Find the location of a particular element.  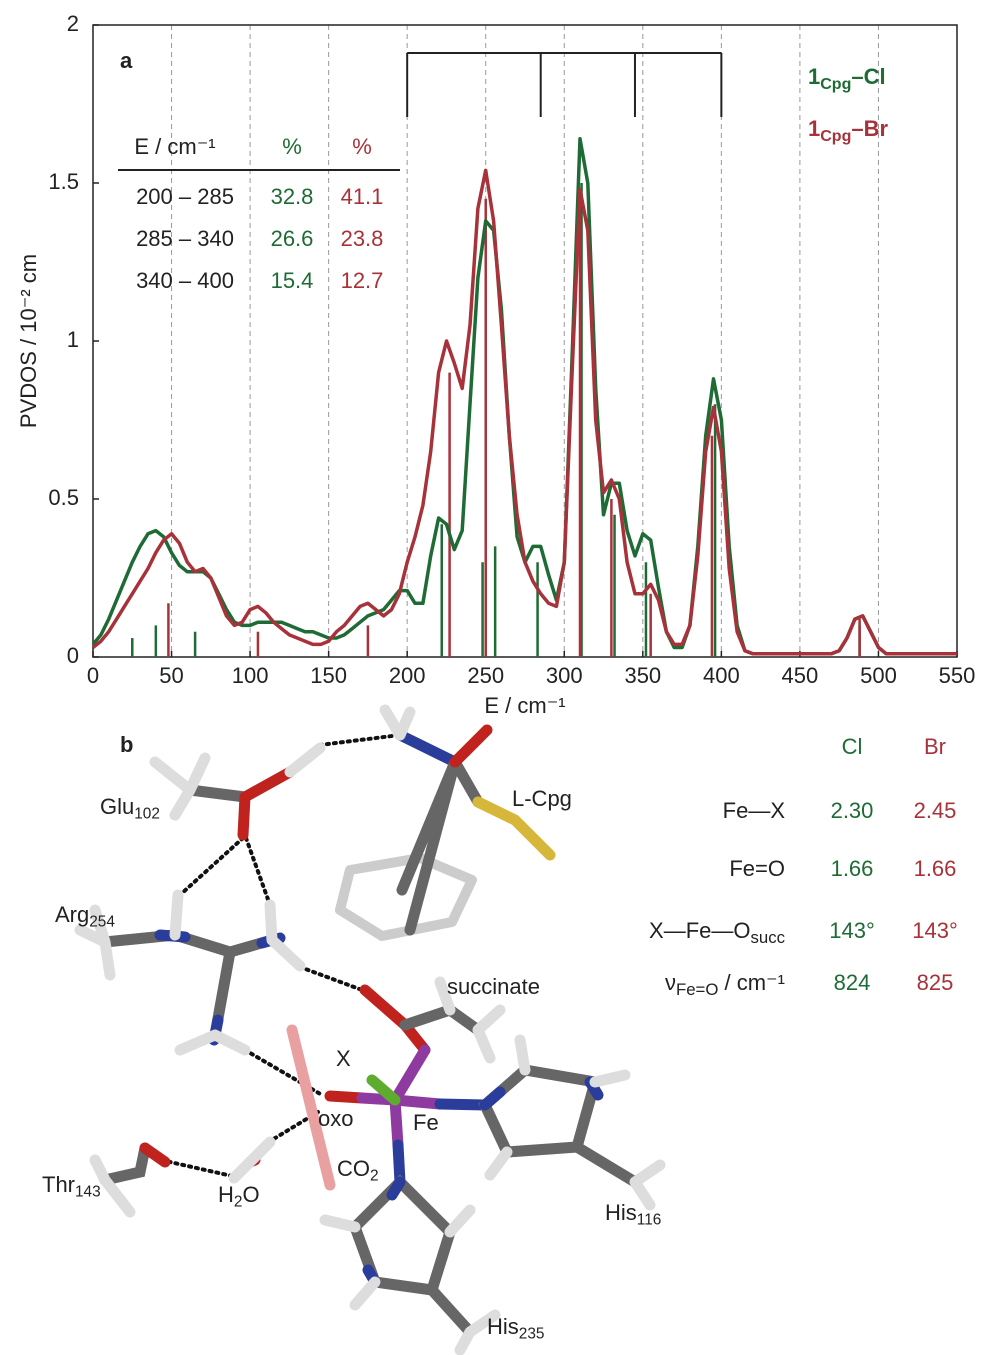

y-tick-label: 2 is located at coordinates (73, 23).